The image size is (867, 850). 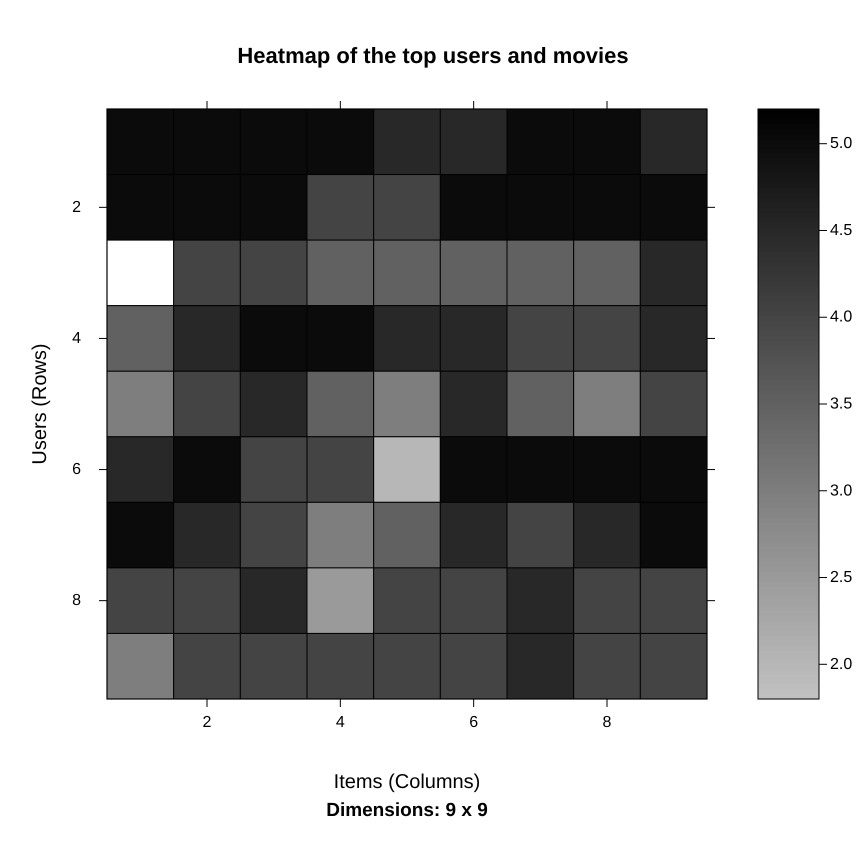 I want to click on color-bar-label: 2.5, so click(x=841, y=577).